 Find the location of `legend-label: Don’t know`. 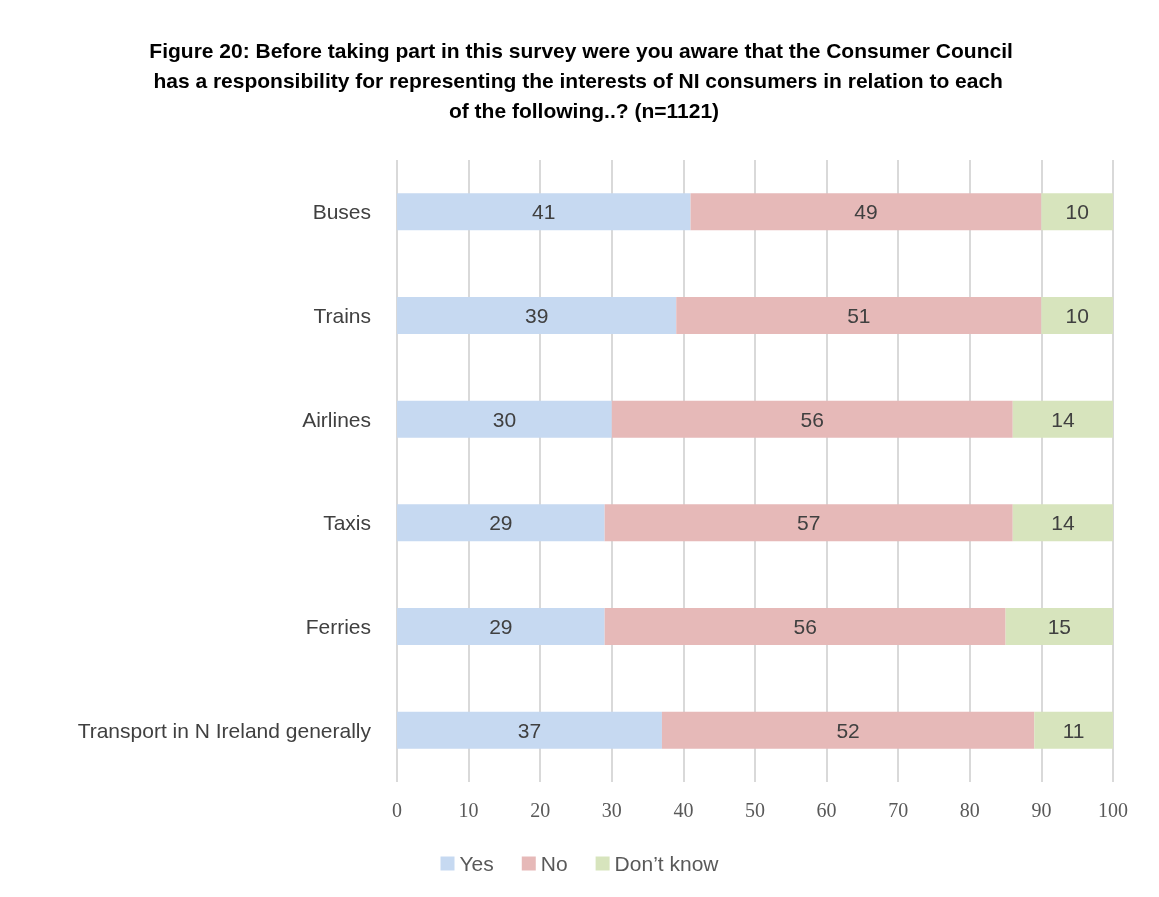

legend-label: Don’t know is located at coordinates (667, 863).